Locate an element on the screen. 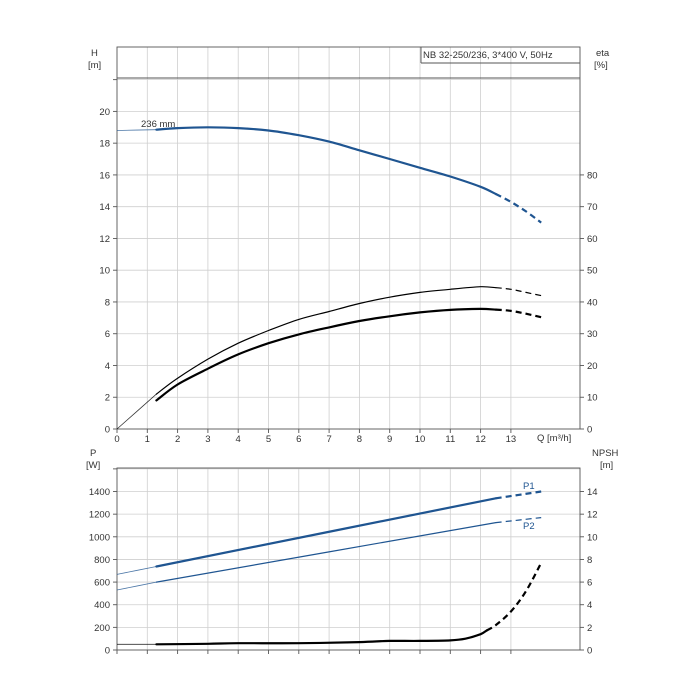 The width and height of the screenshot is (700, 700). y-left-tick-label: 1200 is located at coordinates (99, 515).